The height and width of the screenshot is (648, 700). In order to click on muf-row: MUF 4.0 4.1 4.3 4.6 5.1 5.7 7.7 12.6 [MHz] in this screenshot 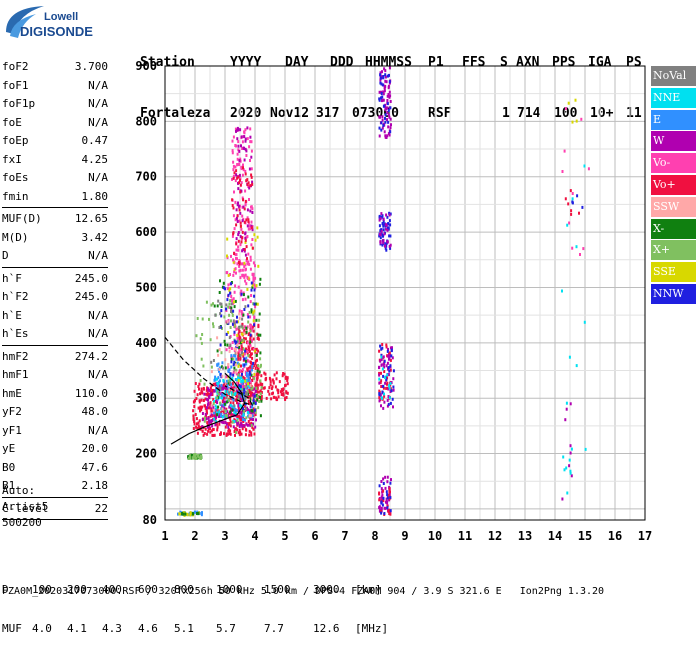, I will do `click(195, 628)`.